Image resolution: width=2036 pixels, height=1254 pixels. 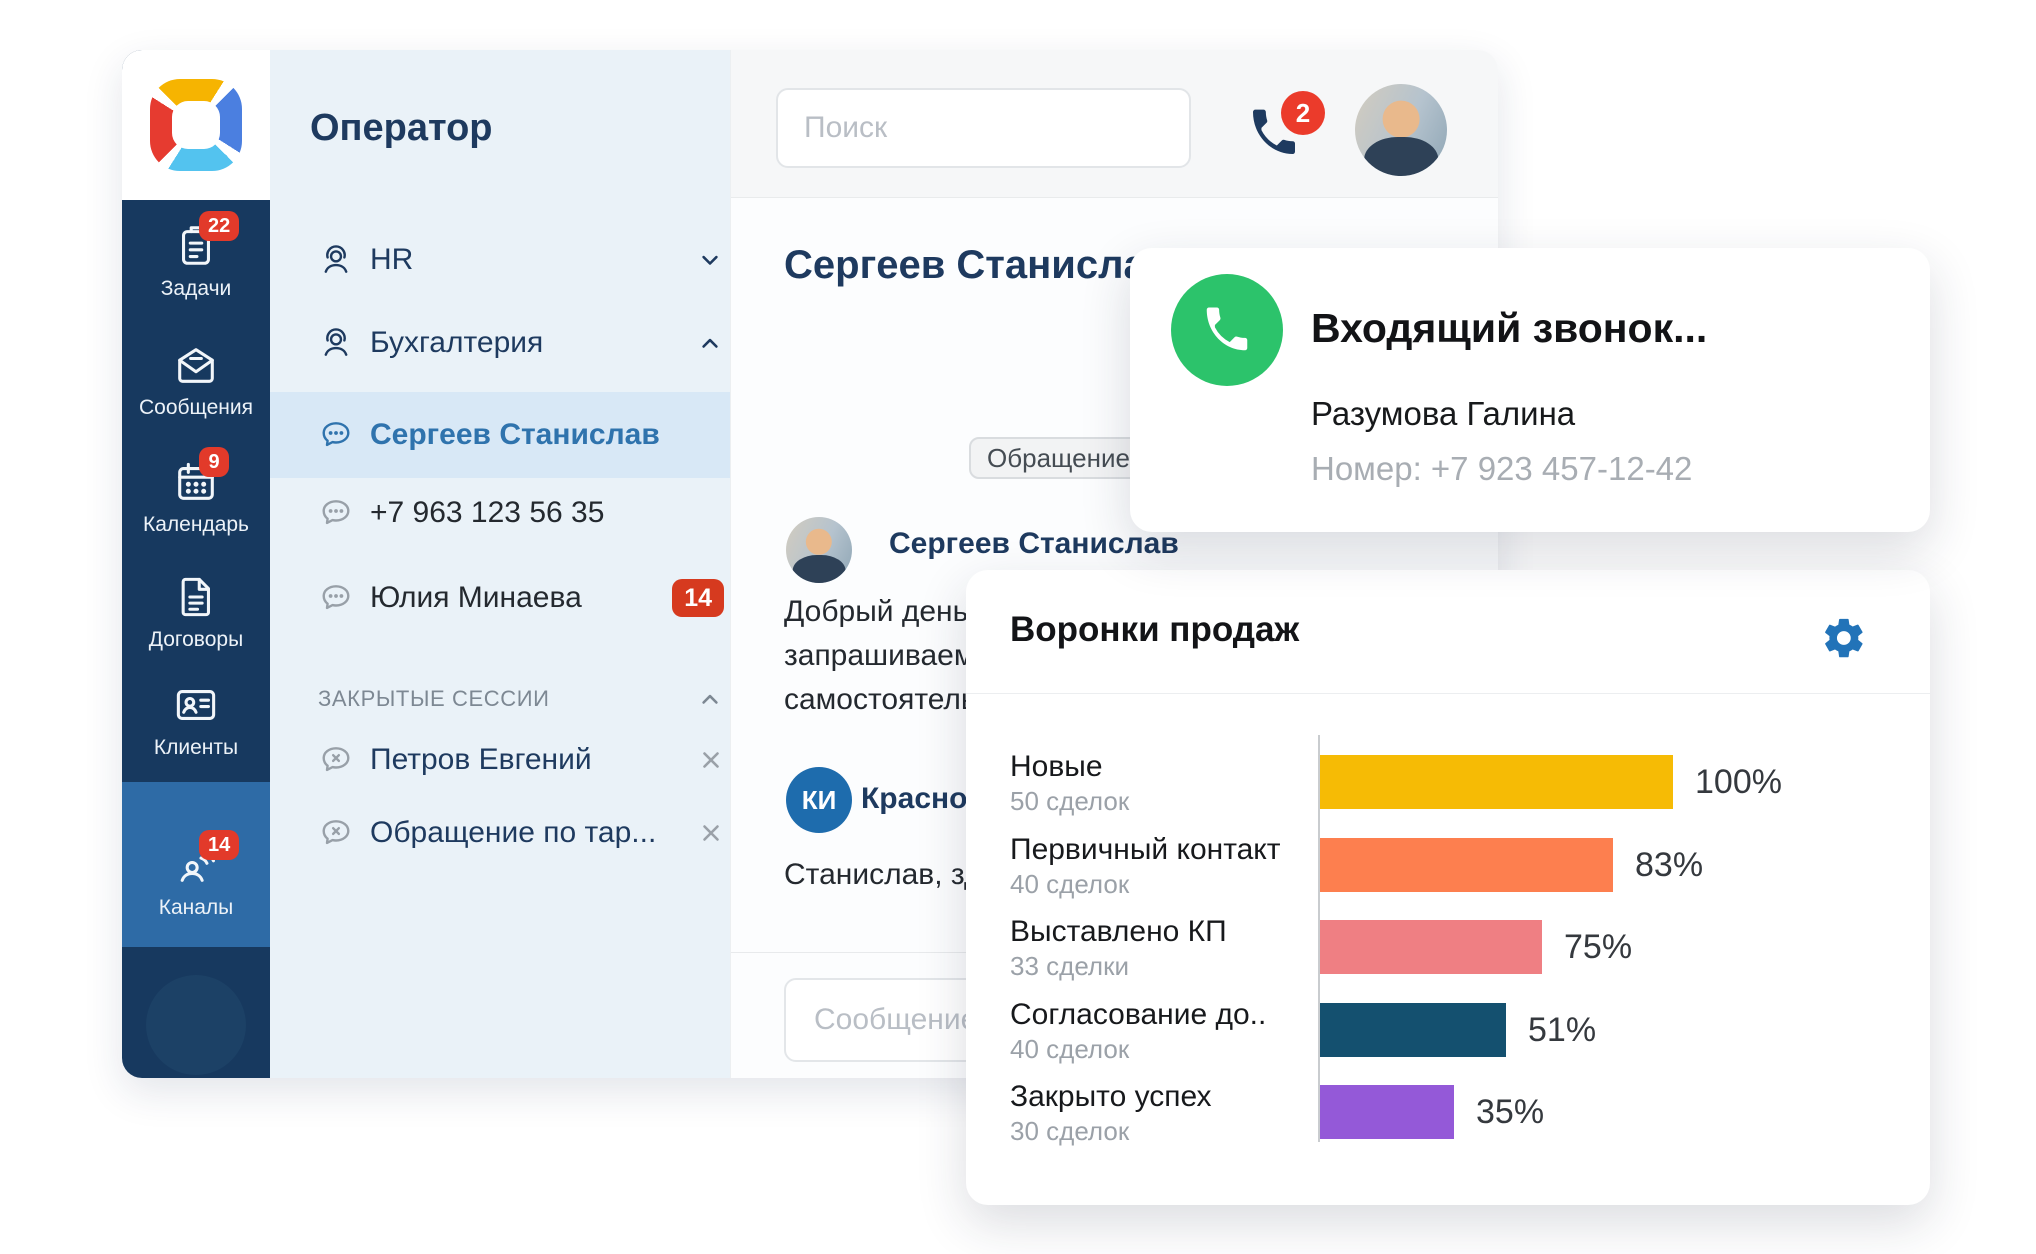 I want to click on caller-number: Номер: +7 923 457-12-42, so click(x=1502, y=468).